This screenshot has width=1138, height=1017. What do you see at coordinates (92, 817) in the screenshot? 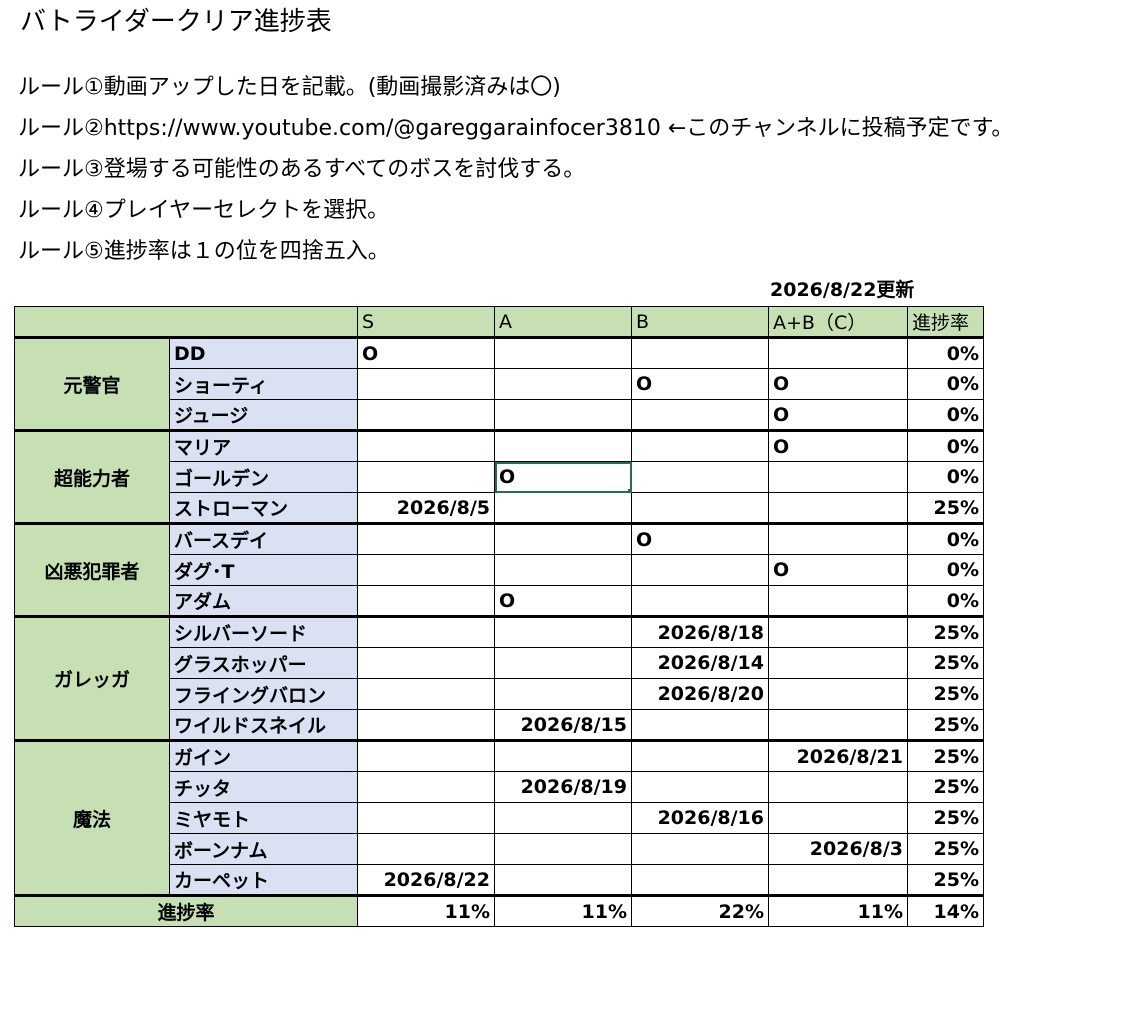
I see `group-label: 魔法` at bounding box center [92, 817].